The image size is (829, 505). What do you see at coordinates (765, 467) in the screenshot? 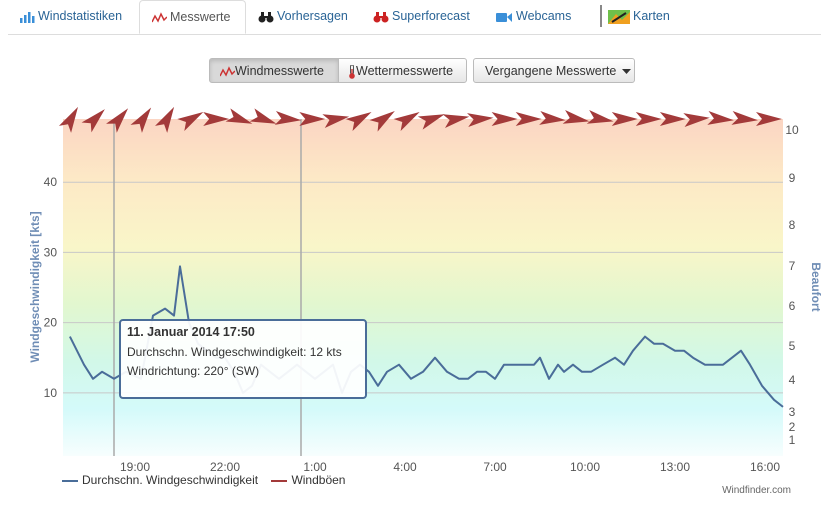
I see `x-tick-label: 16:00` at bounding box center [765, 467].